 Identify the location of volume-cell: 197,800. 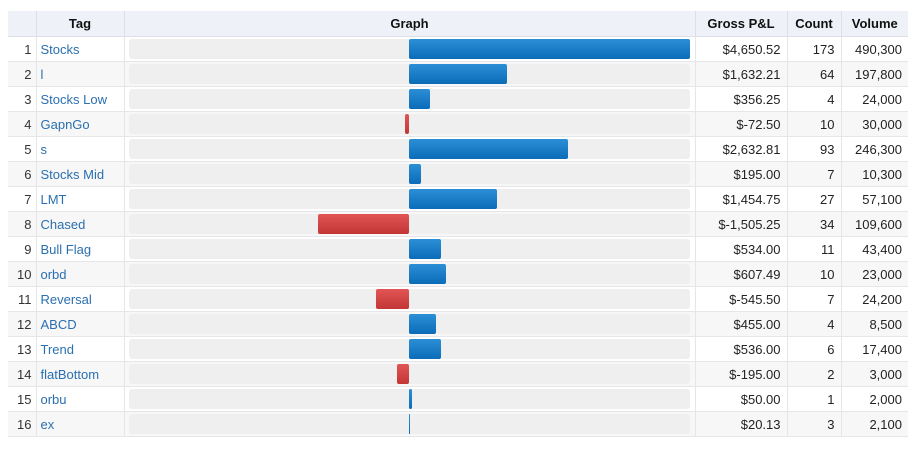
(874, 74).